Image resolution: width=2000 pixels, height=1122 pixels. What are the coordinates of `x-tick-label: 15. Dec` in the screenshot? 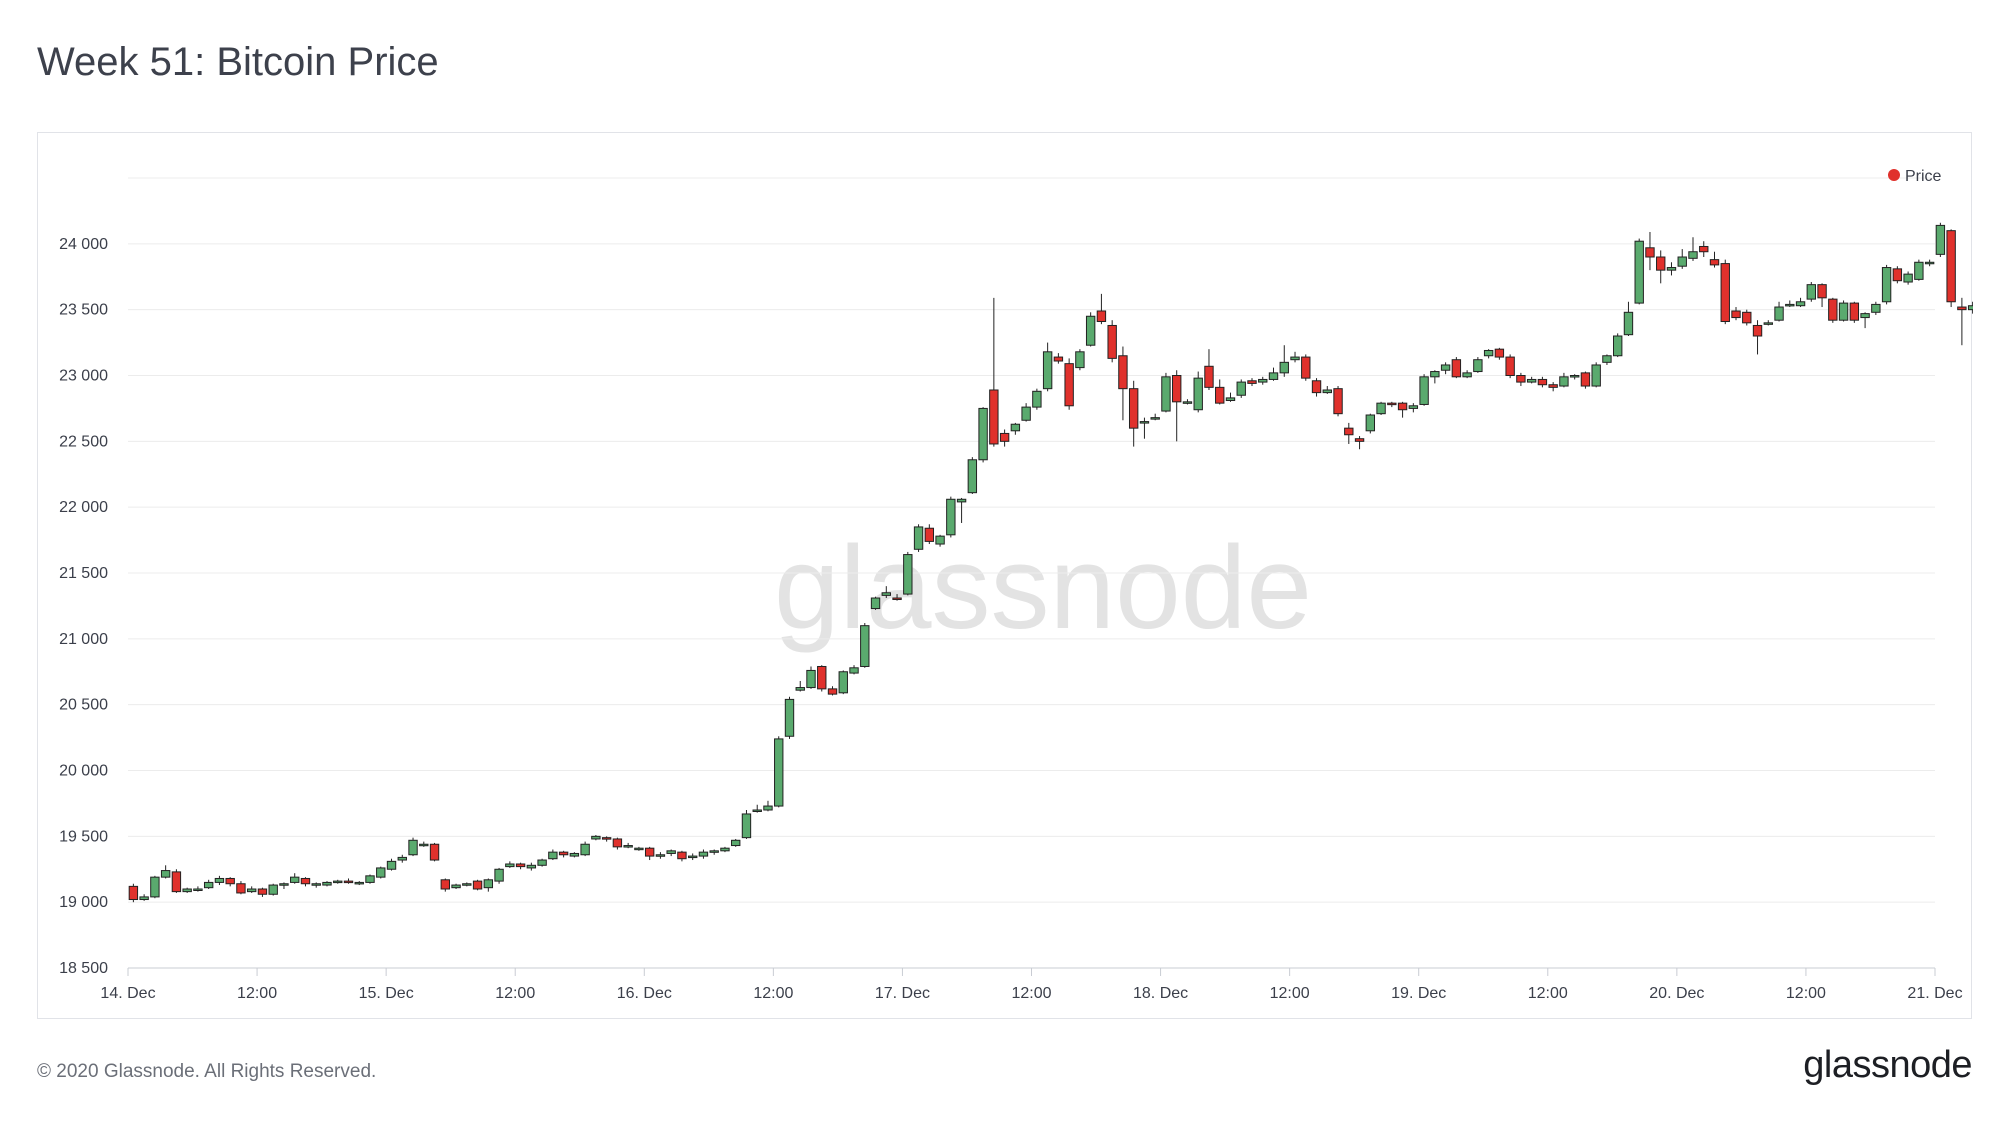 It's located at (386, 993).